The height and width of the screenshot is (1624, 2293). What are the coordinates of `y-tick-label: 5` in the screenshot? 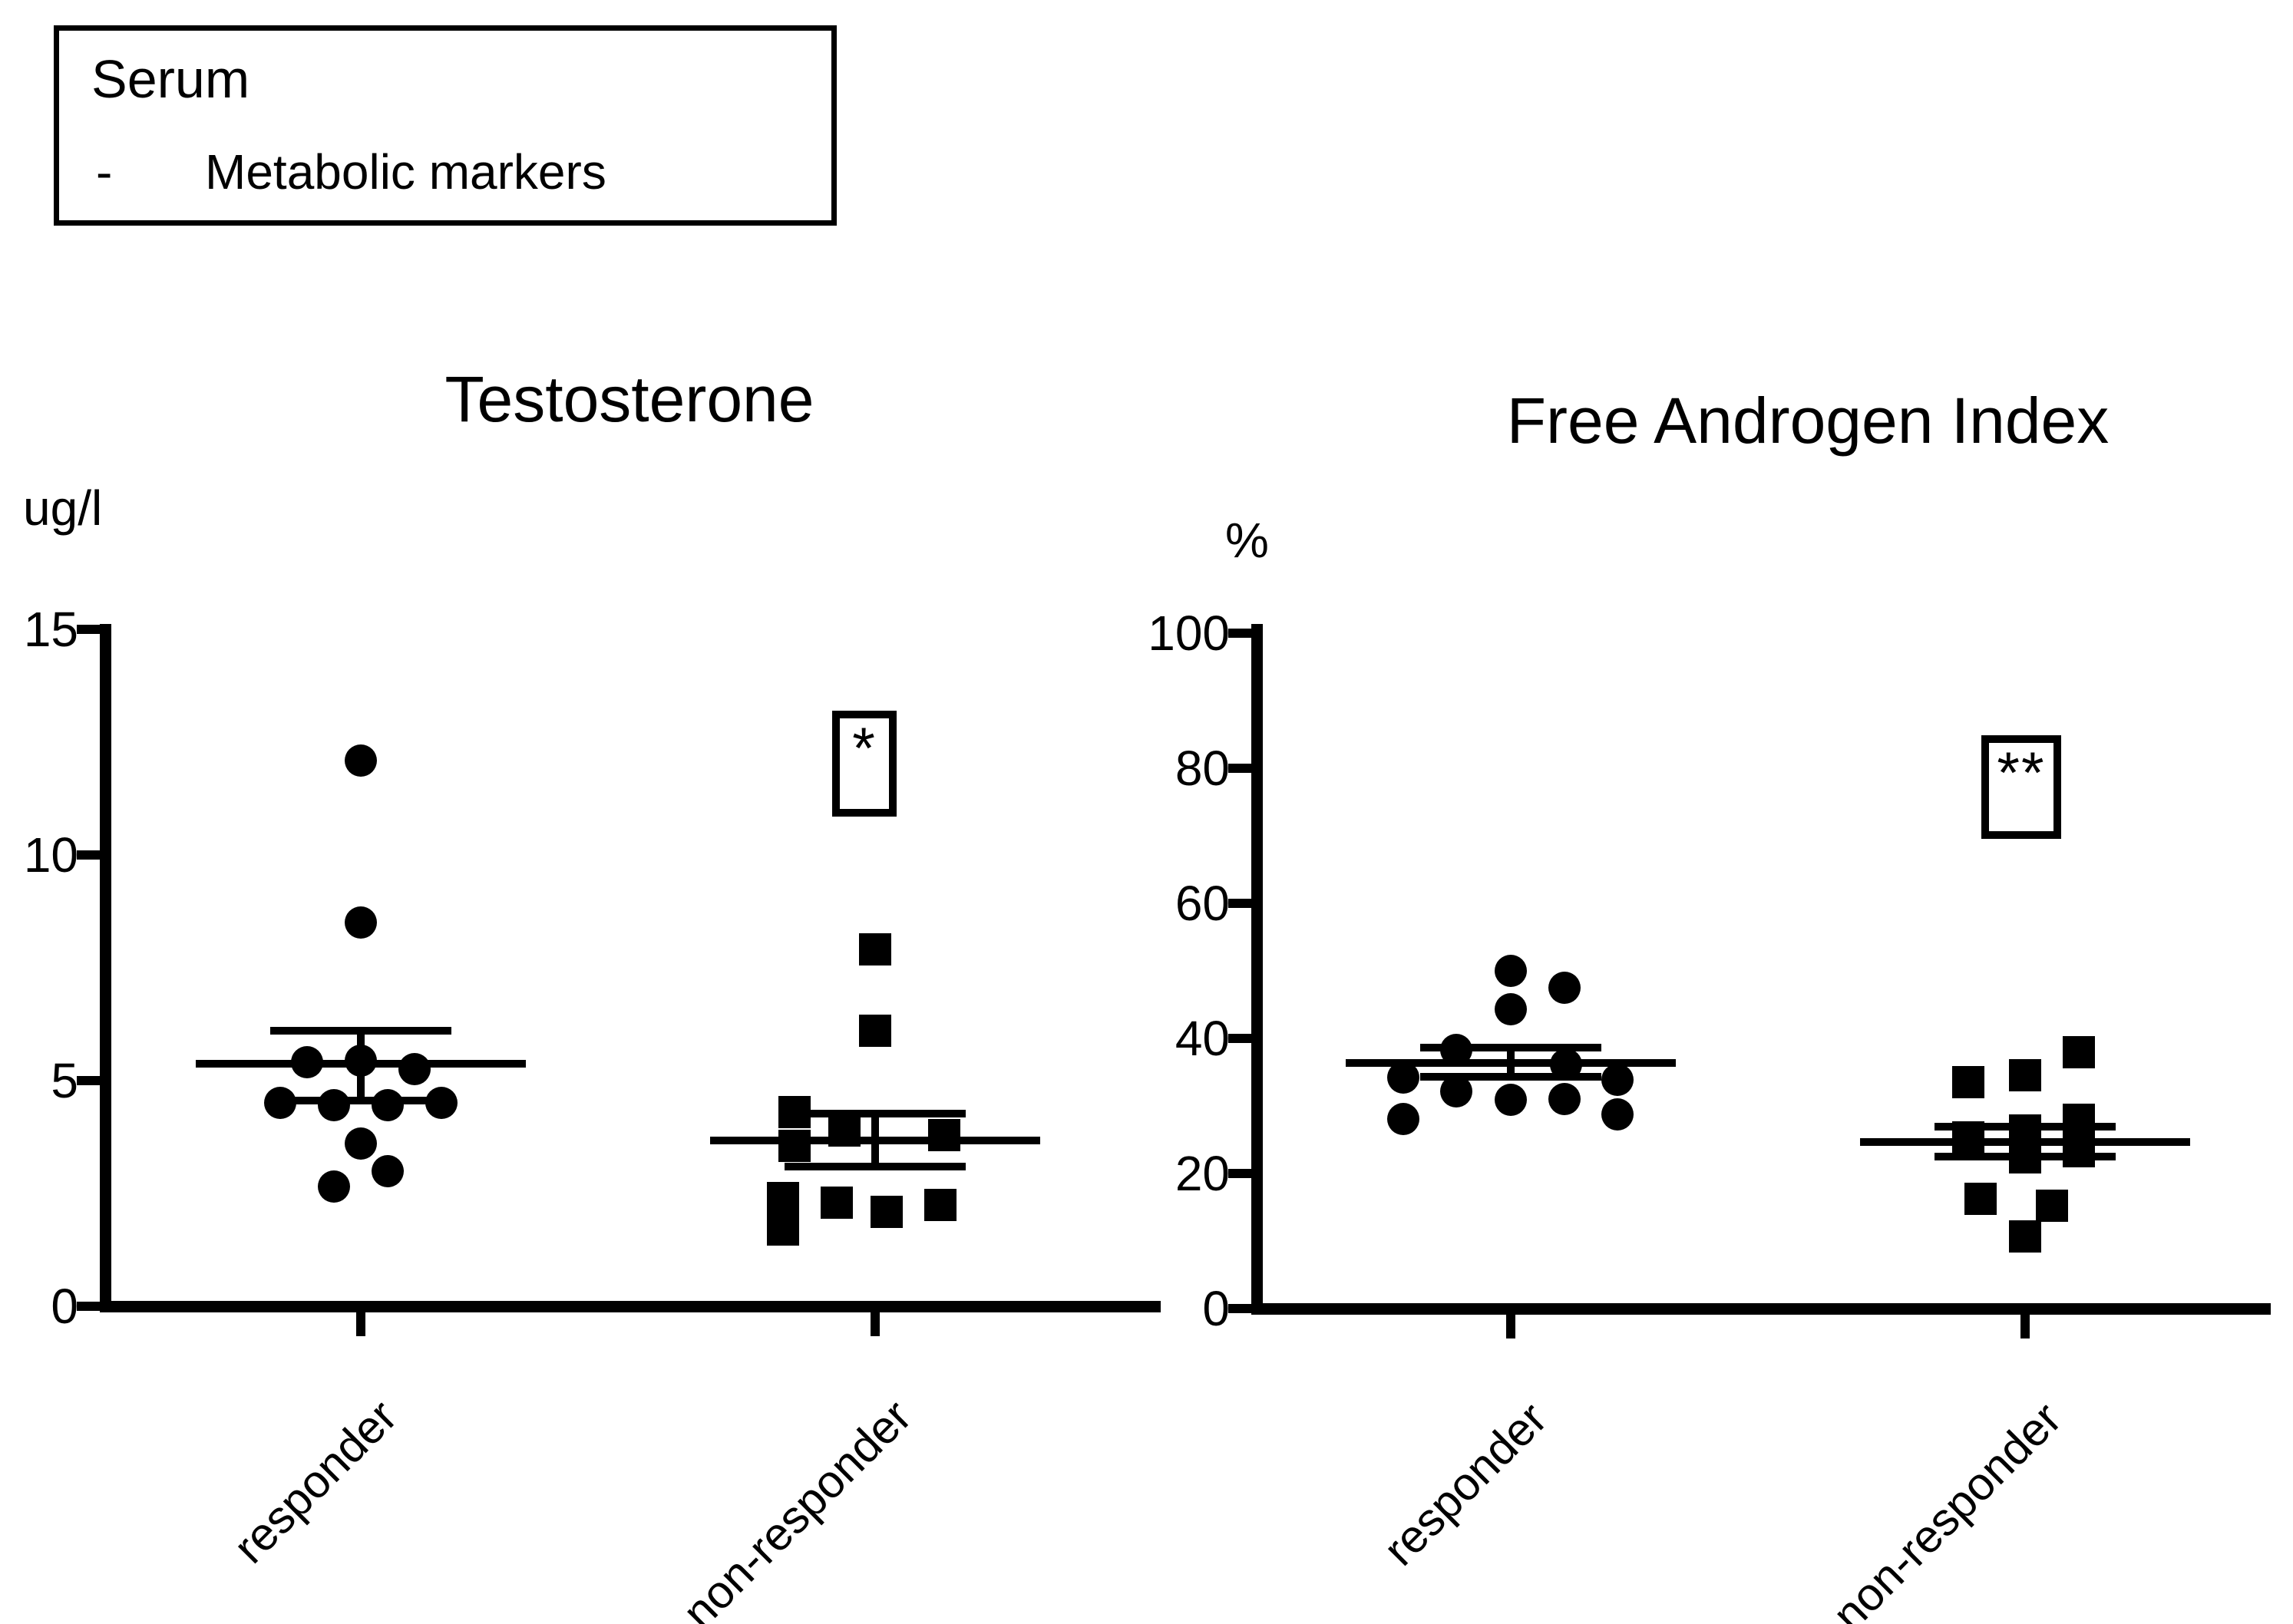 It's located at (64, 1080).